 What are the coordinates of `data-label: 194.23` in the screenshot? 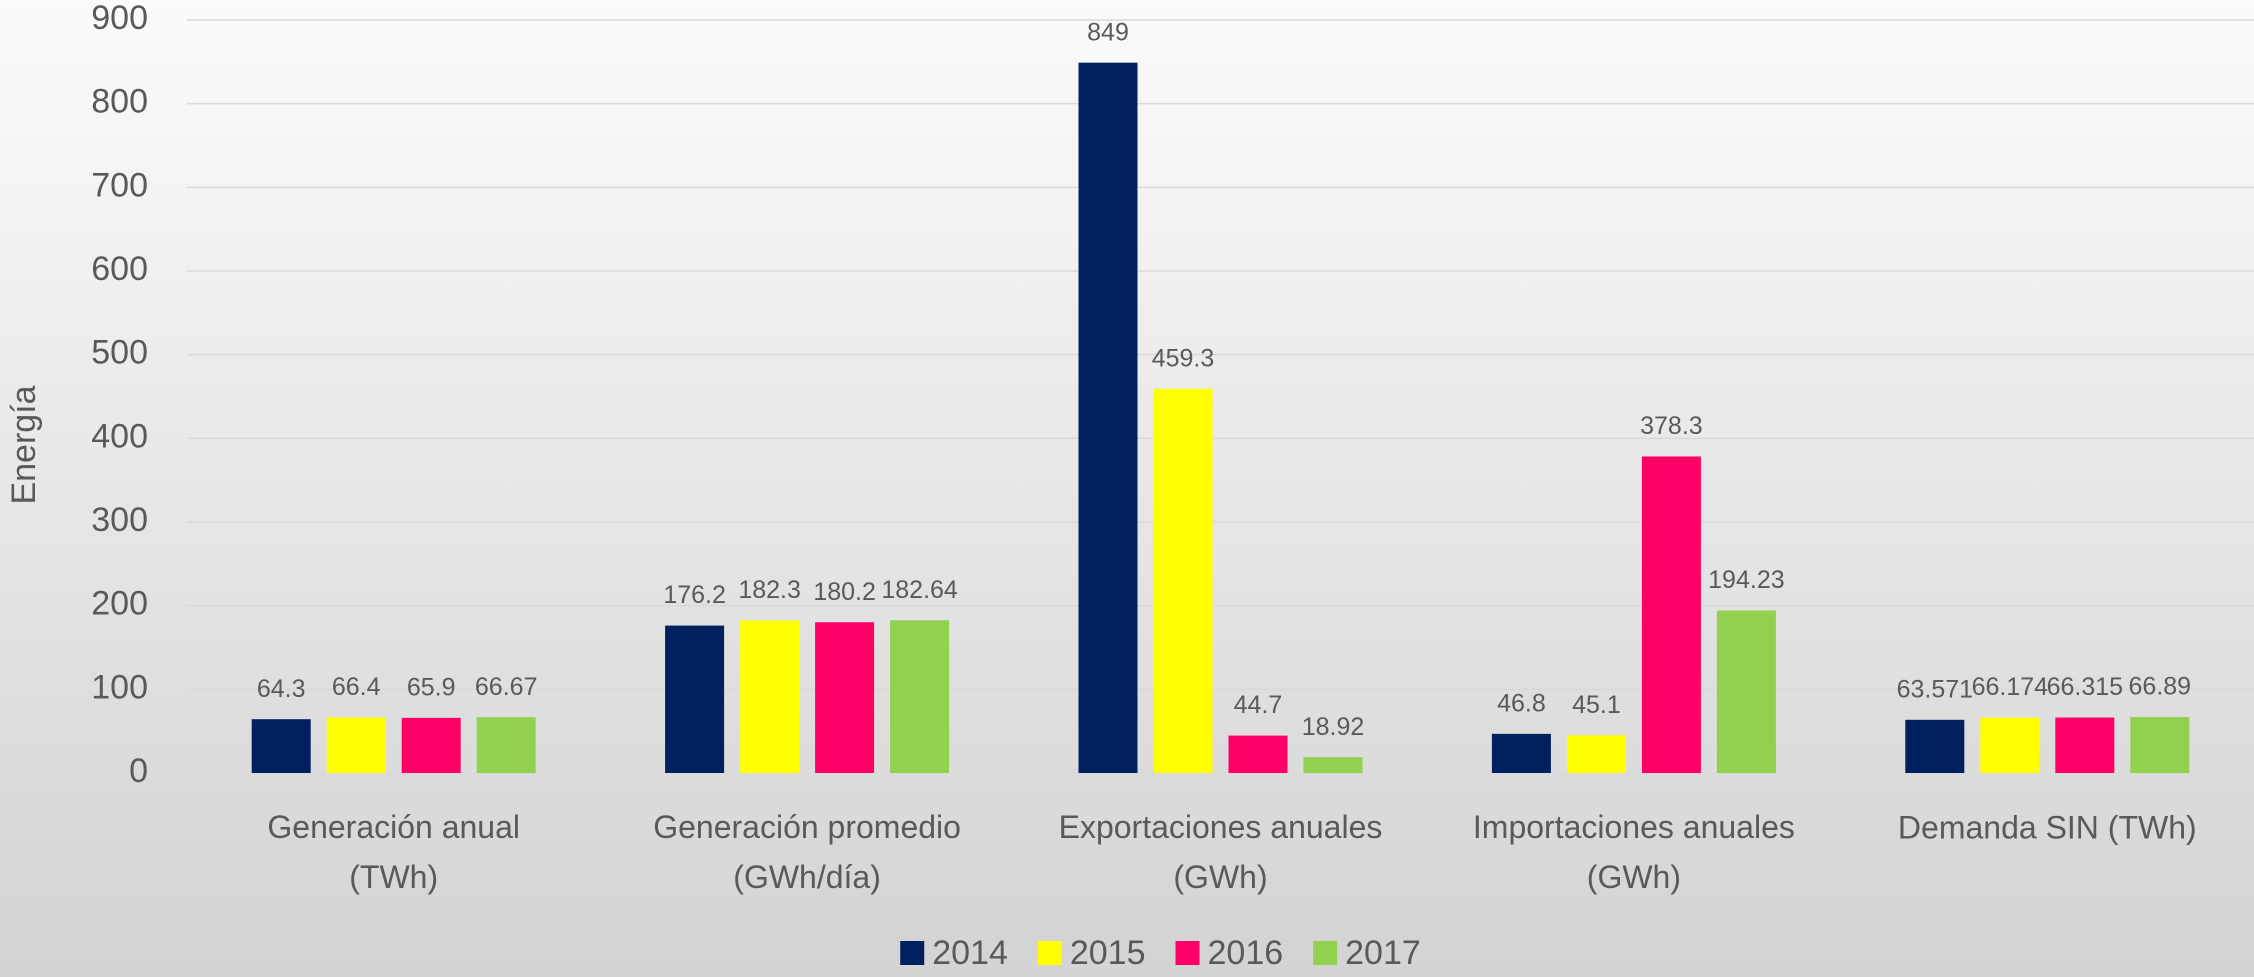 It's located at (1746, 580).